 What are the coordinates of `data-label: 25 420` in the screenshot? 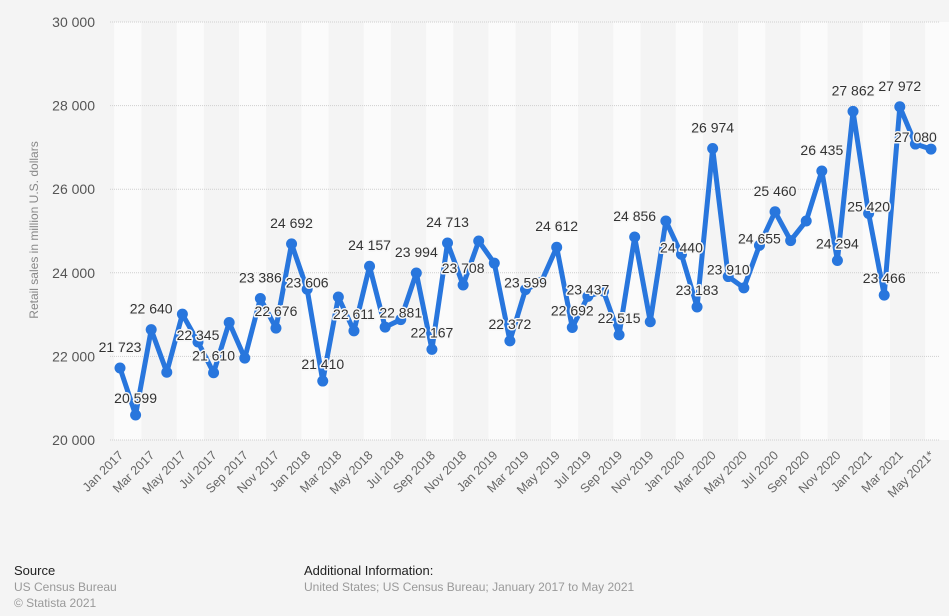 It's located at (868, 206).